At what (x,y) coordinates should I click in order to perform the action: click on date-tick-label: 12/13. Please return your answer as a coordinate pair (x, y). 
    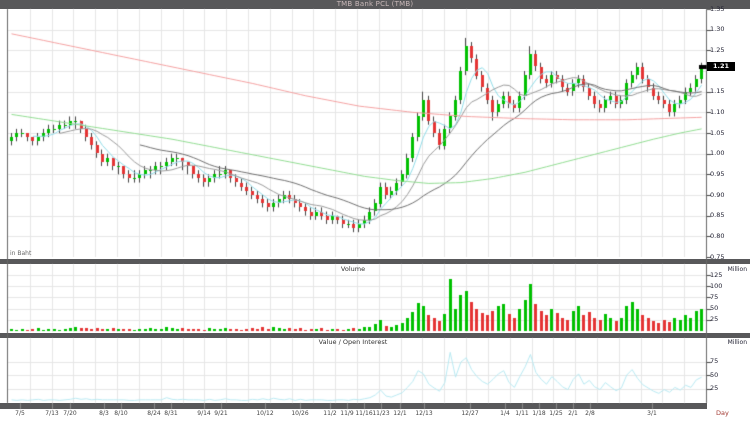
    Looking at the image, I should click on (424, 413).